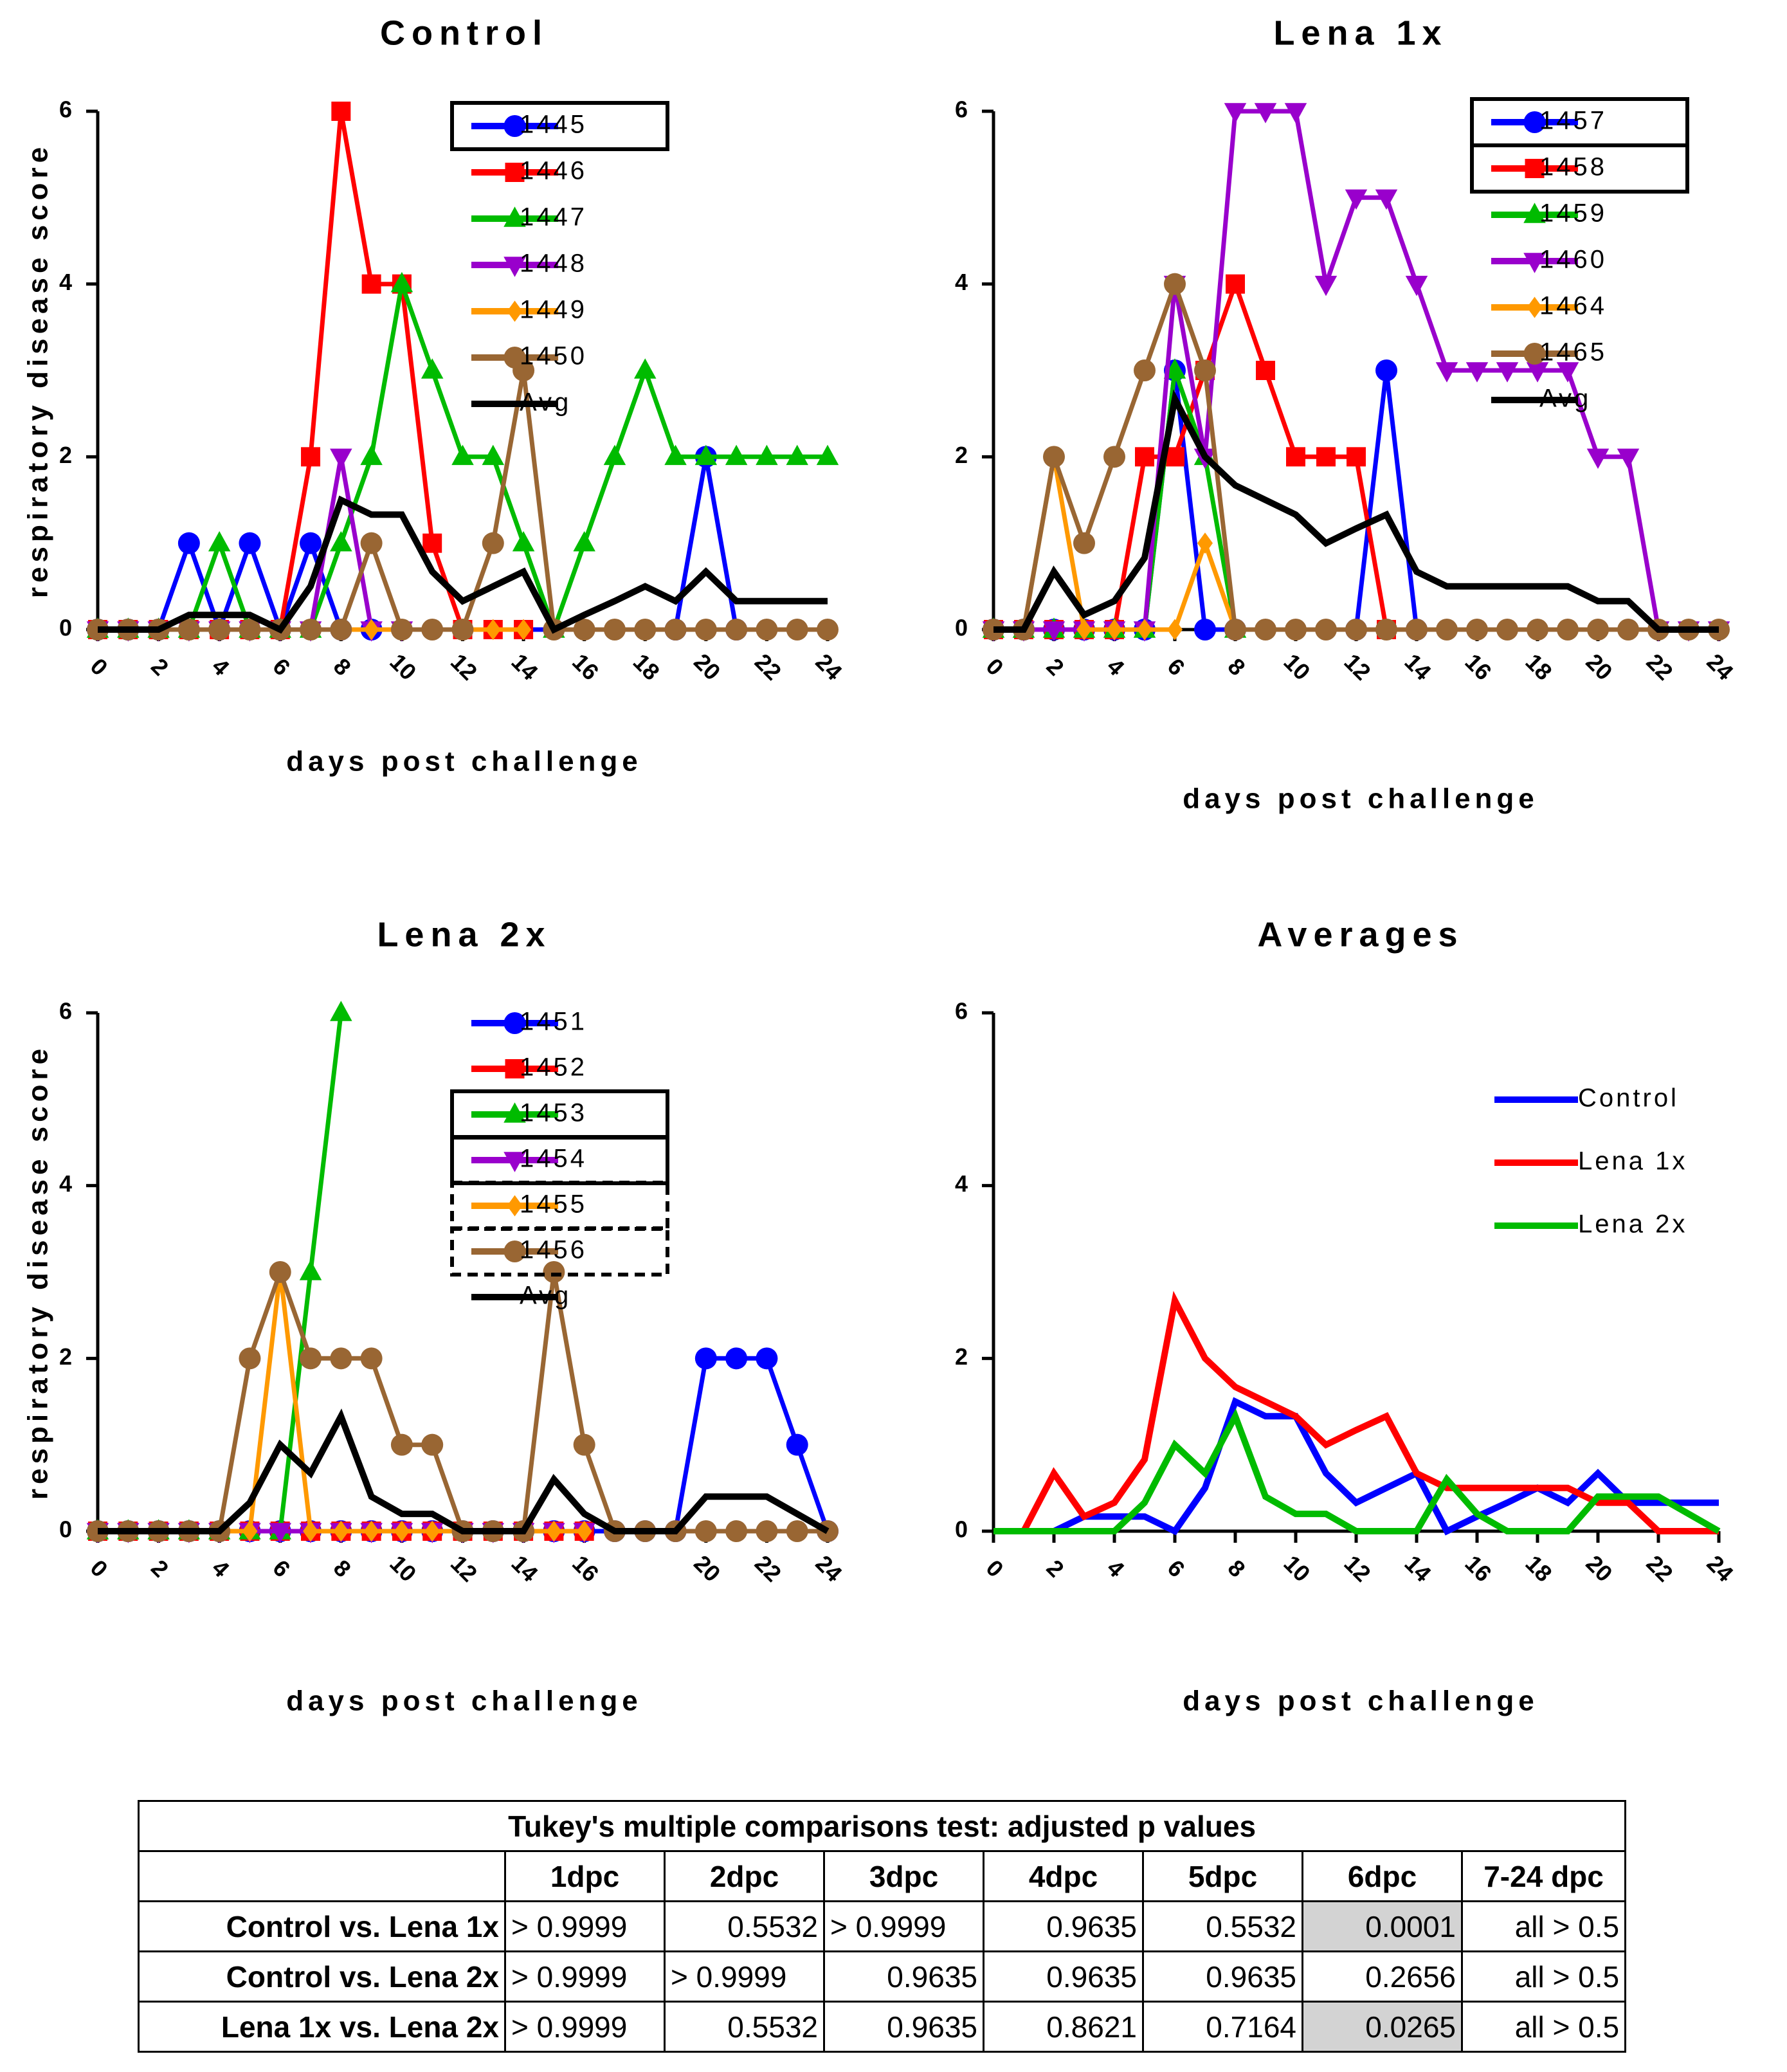 The height and width of the screenshot is (2072, 1787). I want to click on column-header: 2dpc, so click(745, 1876).